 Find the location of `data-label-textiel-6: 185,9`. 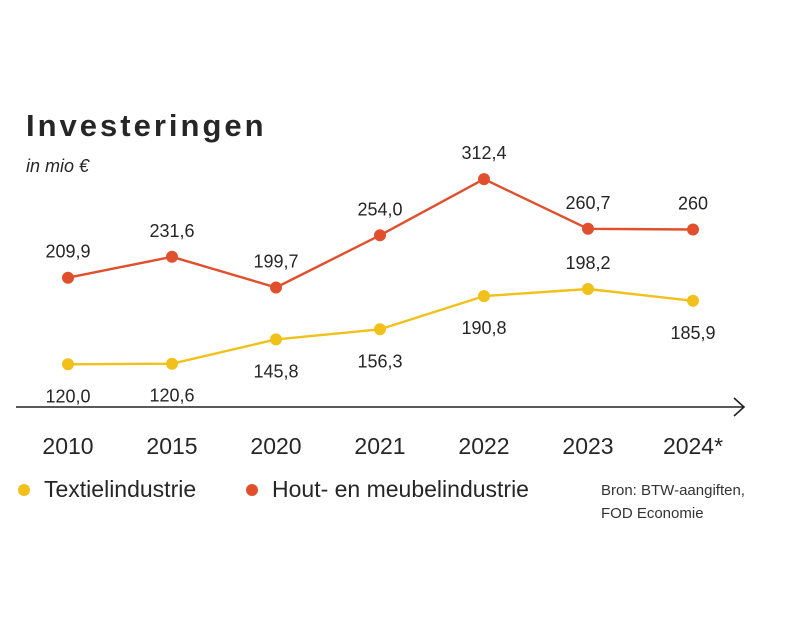

data-label-textiel-6: 185,9 is located at coordinates (692, 333).